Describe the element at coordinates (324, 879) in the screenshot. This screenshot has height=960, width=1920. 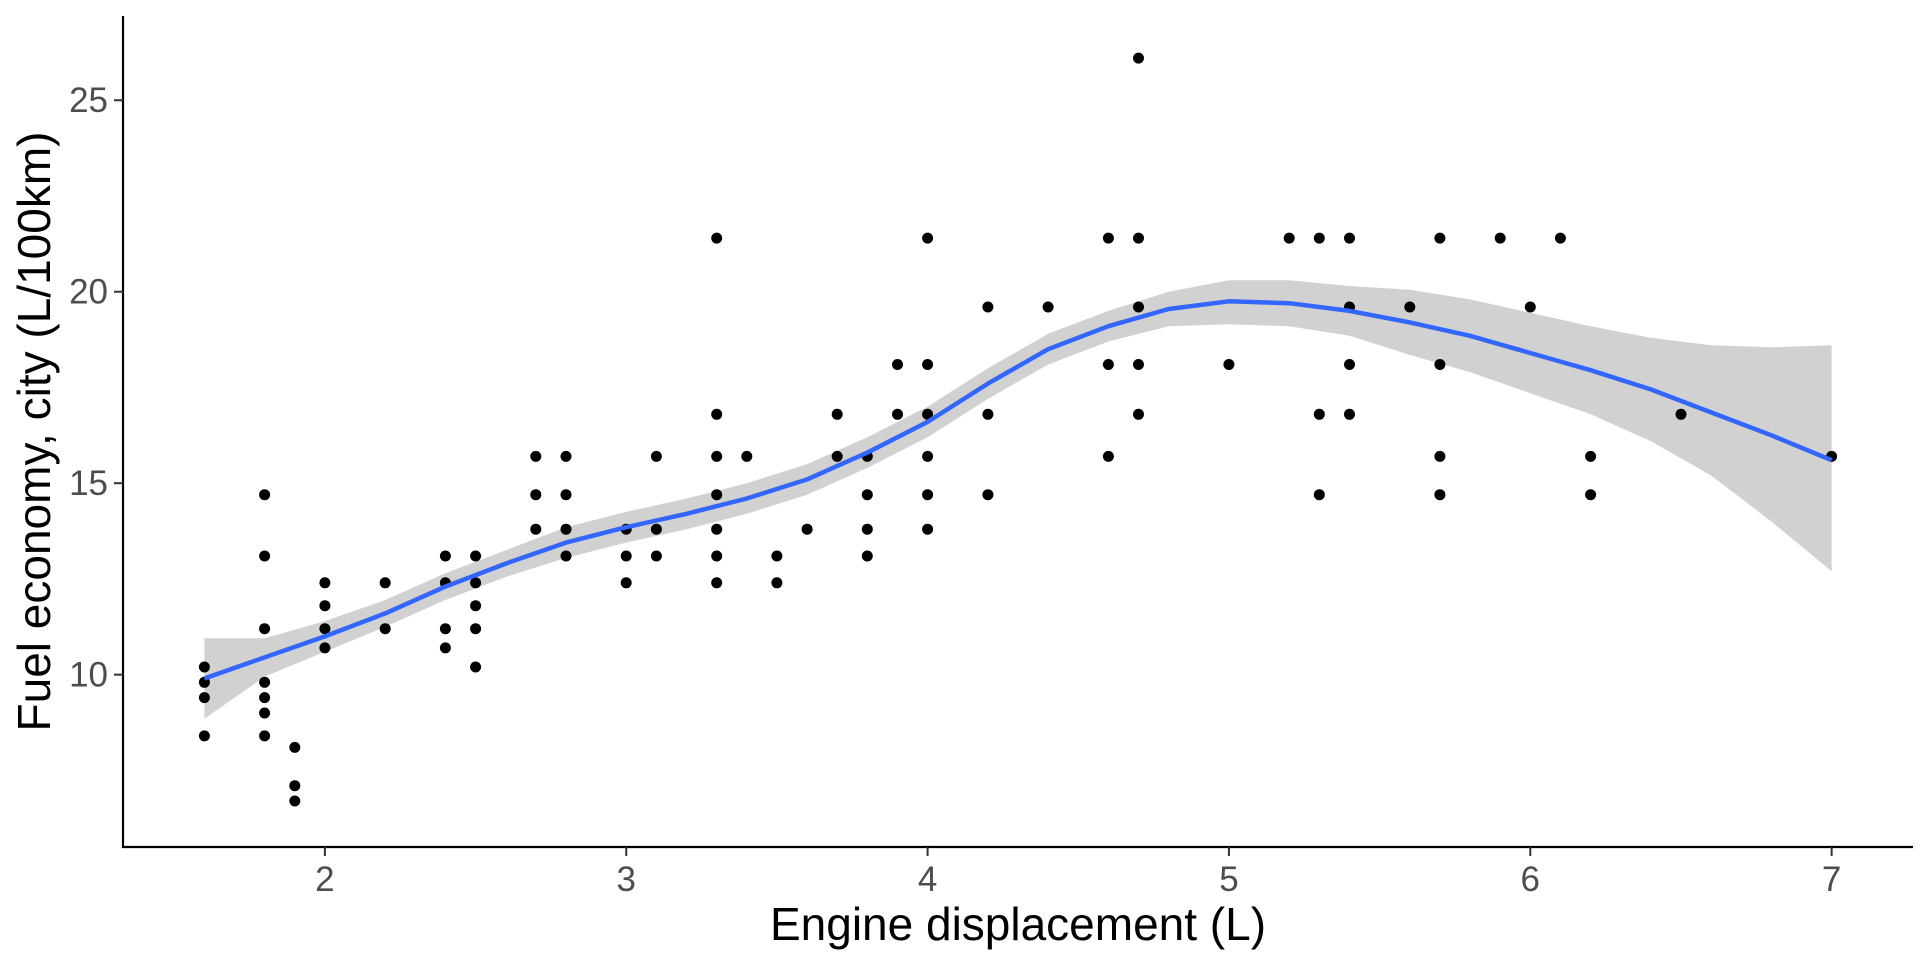
I see `x-tick-label: 2` at that location.